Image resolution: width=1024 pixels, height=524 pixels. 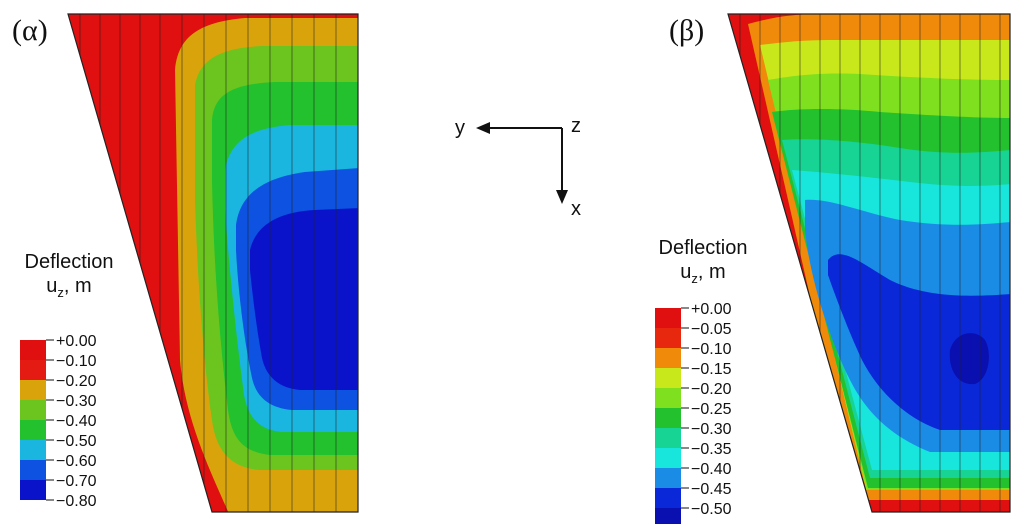 What do you see at coordinates (76, 381) in the screenshot?
I see `legend-a-level-label: −0.20` at bounding box center [76, 381].